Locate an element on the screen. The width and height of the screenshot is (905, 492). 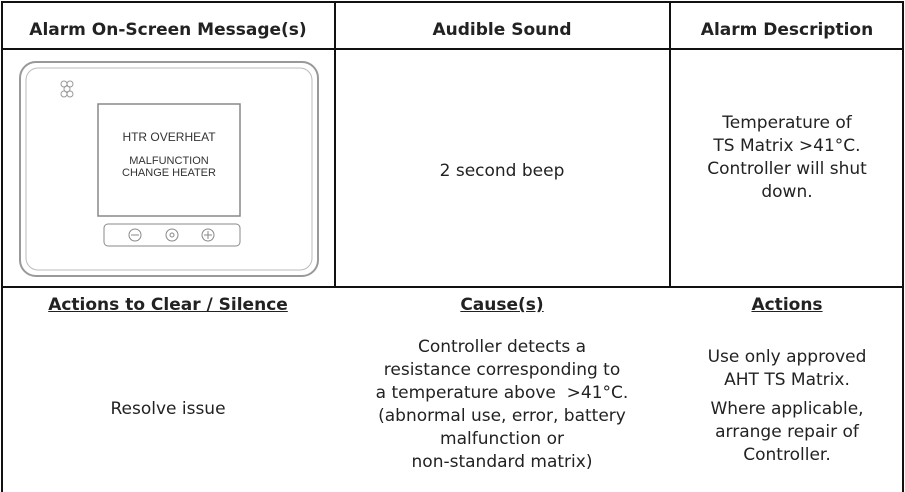
cause-line: Controller detects a is located at coordinates (502, 347).